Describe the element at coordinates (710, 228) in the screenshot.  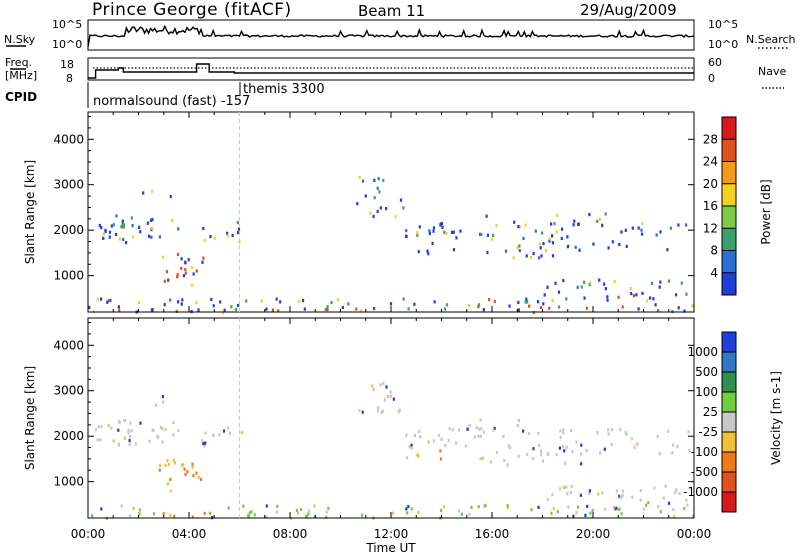
I see `colorbar-tick-label: 12` at that location.